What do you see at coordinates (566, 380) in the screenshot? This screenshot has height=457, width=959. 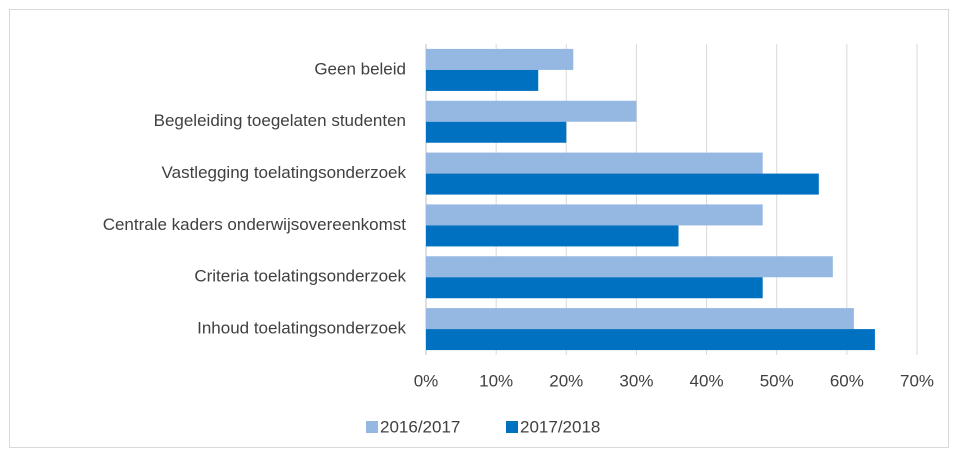 I see `x-tick-label: 20%` at bounding box center [566, 380].